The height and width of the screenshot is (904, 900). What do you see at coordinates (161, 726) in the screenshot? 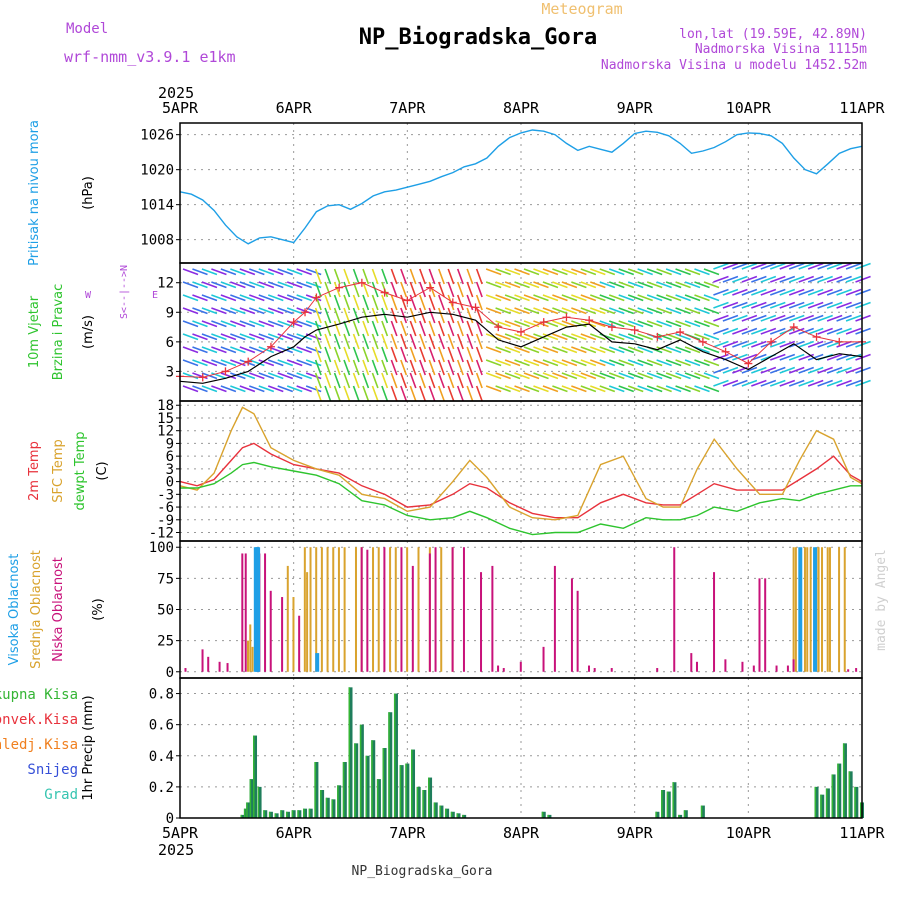
I see `y-tick-label: 0.6` at bounding box center [161, 726].